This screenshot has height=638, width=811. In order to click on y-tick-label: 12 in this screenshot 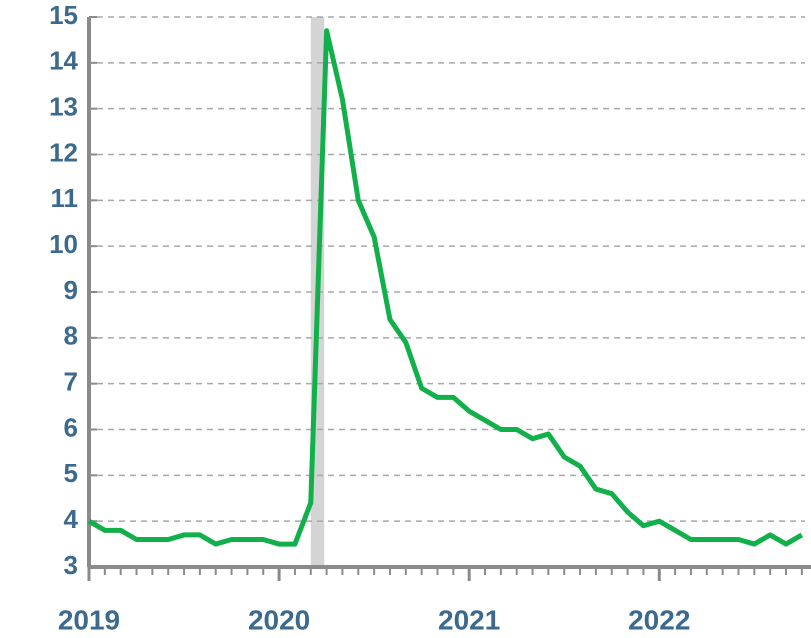, I will do `click(63, 152)`.